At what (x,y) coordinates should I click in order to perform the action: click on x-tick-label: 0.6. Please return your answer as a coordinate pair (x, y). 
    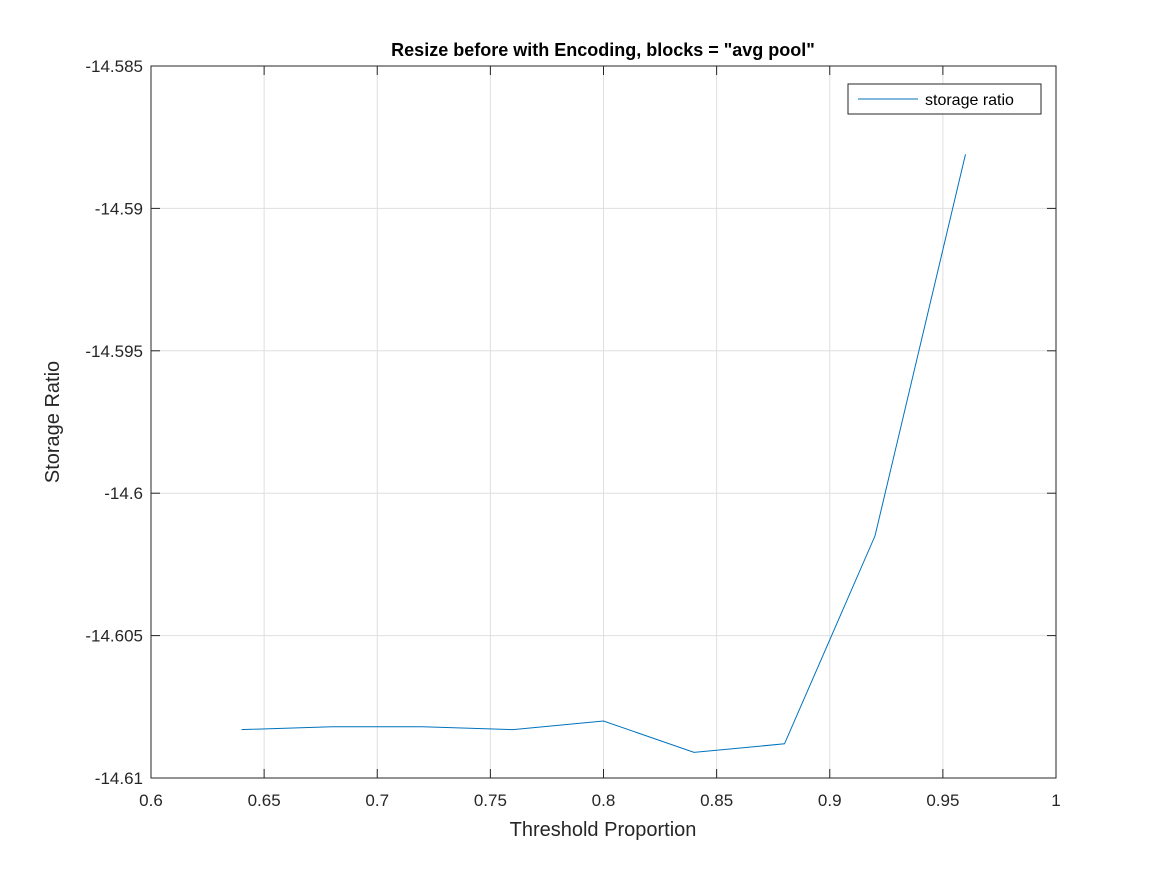
    Looking at the image, I should click on (151, 800).